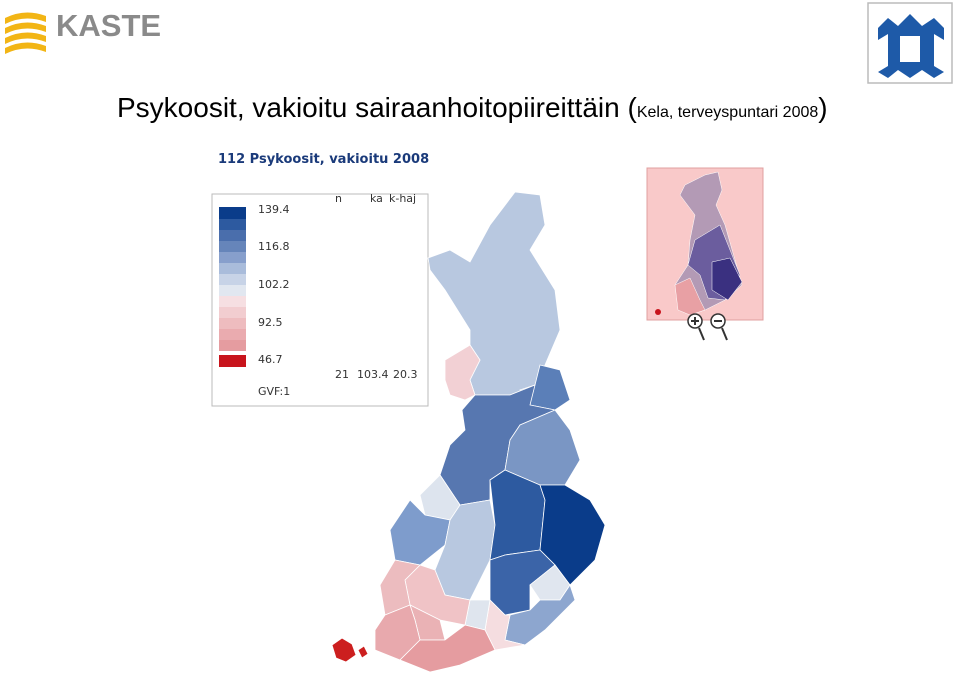 This screenshot has width=960, height=678. I want to click on zoom-in, so click(696, 327).